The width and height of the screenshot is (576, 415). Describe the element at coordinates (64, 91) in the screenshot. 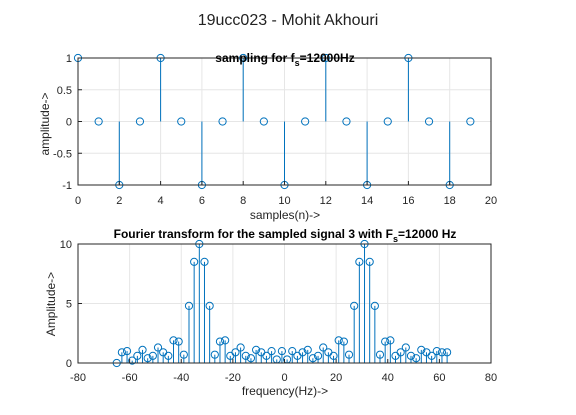

I see `y-tick-label: 0.5` at that location.